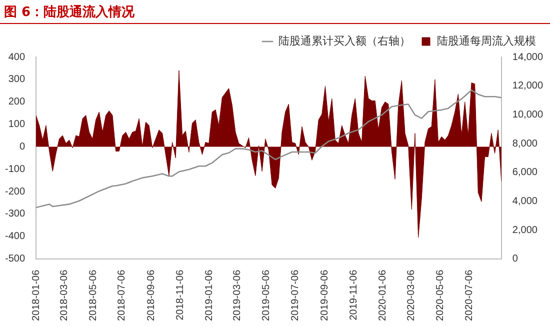 This screenshot has width=550, height=327. I want to click on y-tick-label: -200, so click(15, 192).